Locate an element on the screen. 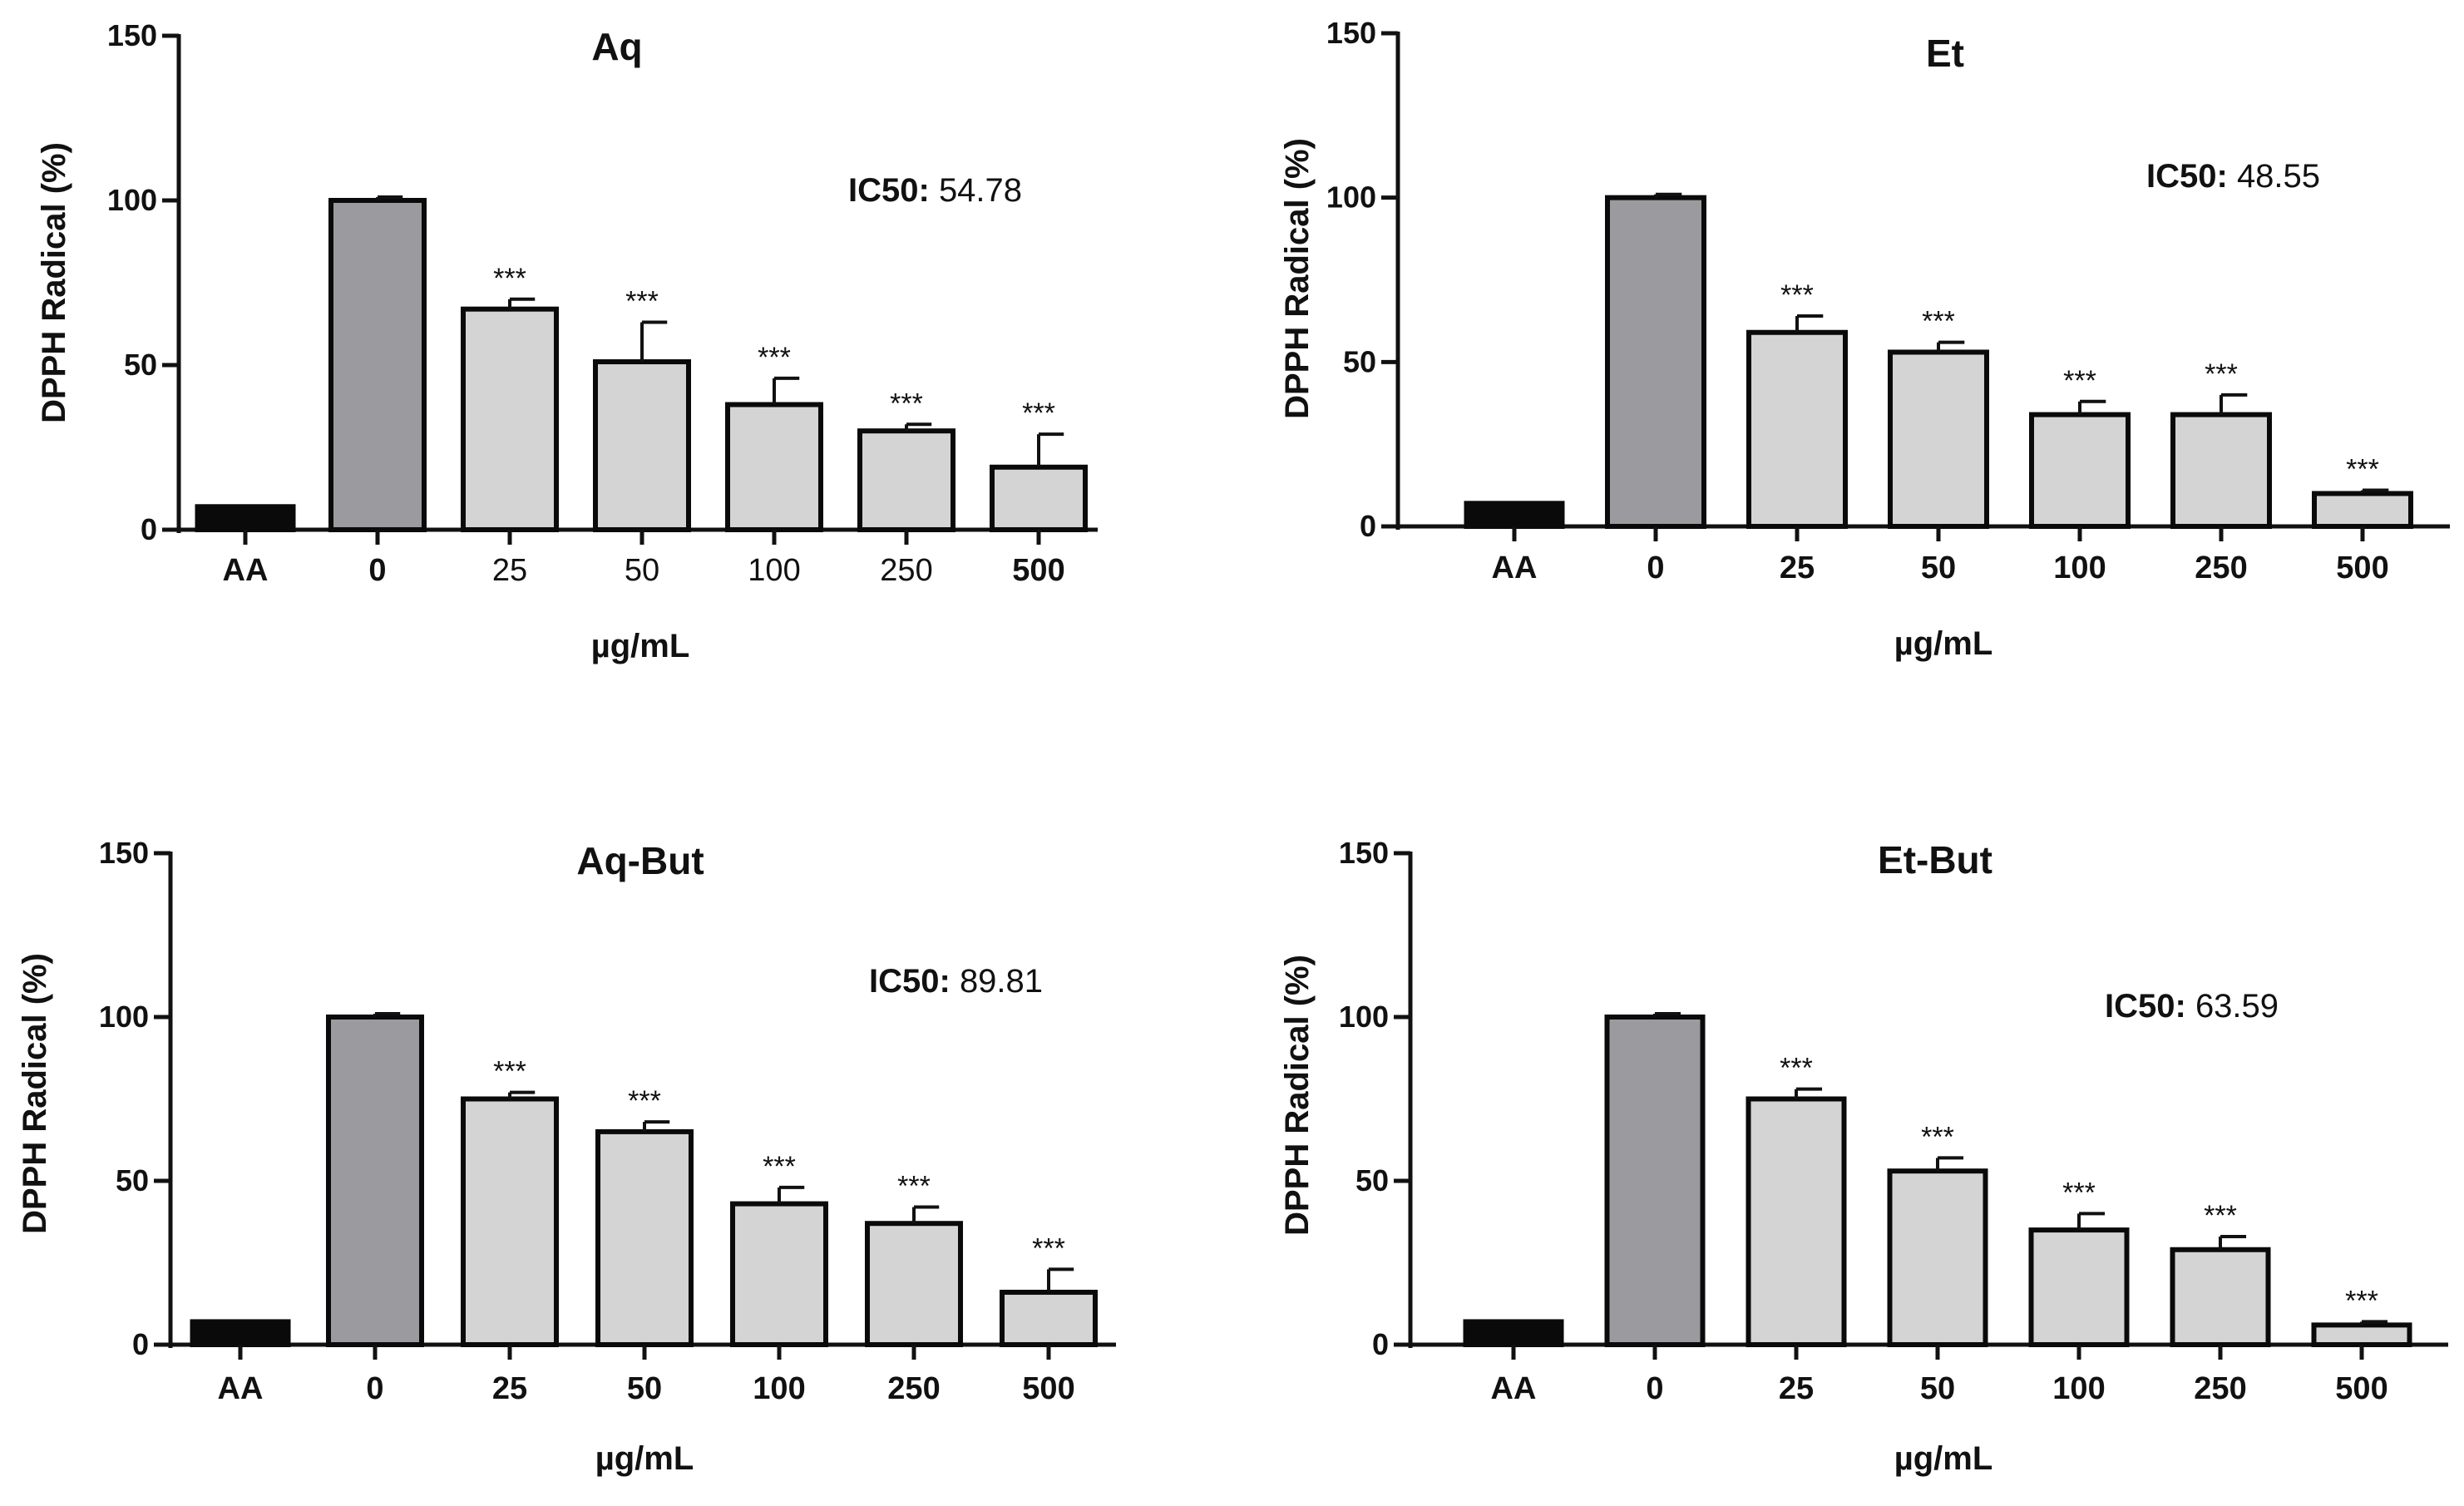 The height and width of the screenshot is (1506, 2464). ic50-annotation: IC50: 54.78 is located at coordinates (935, 190).